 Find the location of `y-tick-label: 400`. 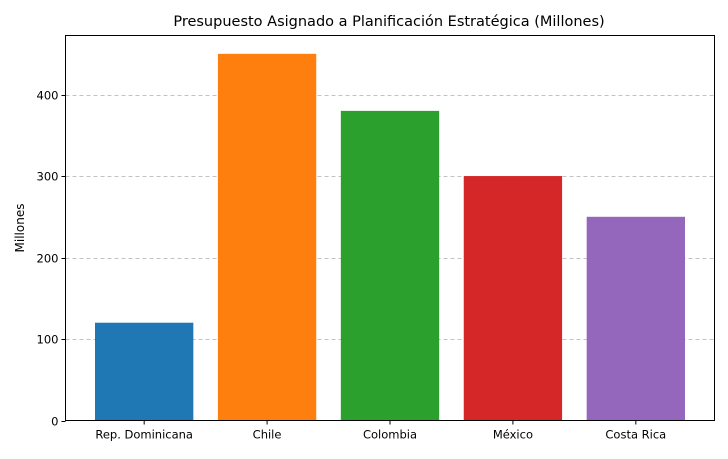

y-tick-label: 400 is located at coordinates (48, 96).